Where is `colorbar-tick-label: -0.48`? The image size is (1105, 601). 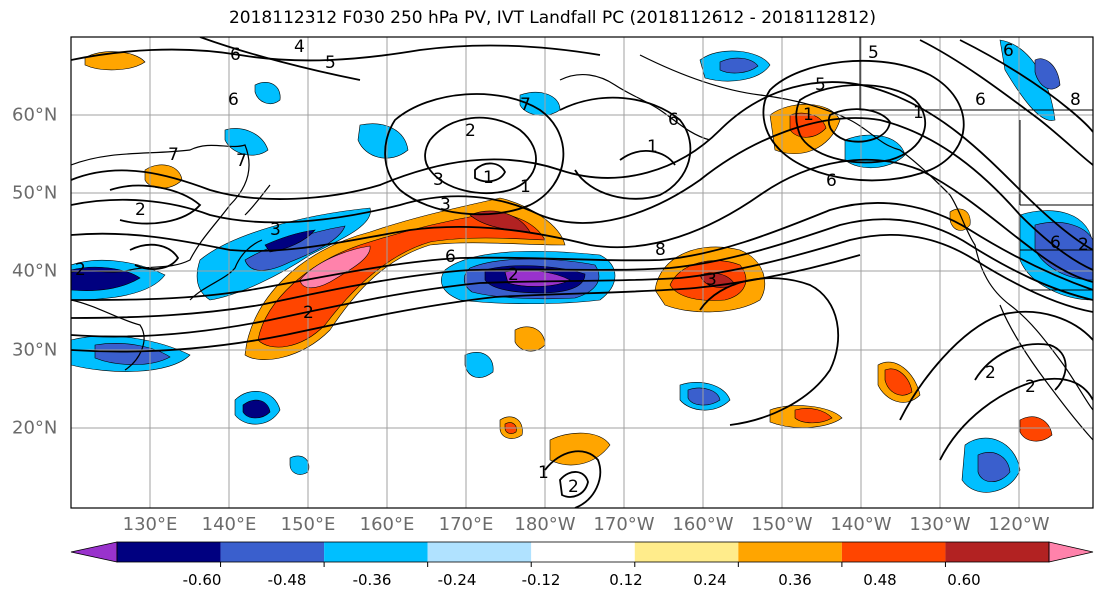 colorbar-tick-label: -0.48 is located at coordinates (287, 580).